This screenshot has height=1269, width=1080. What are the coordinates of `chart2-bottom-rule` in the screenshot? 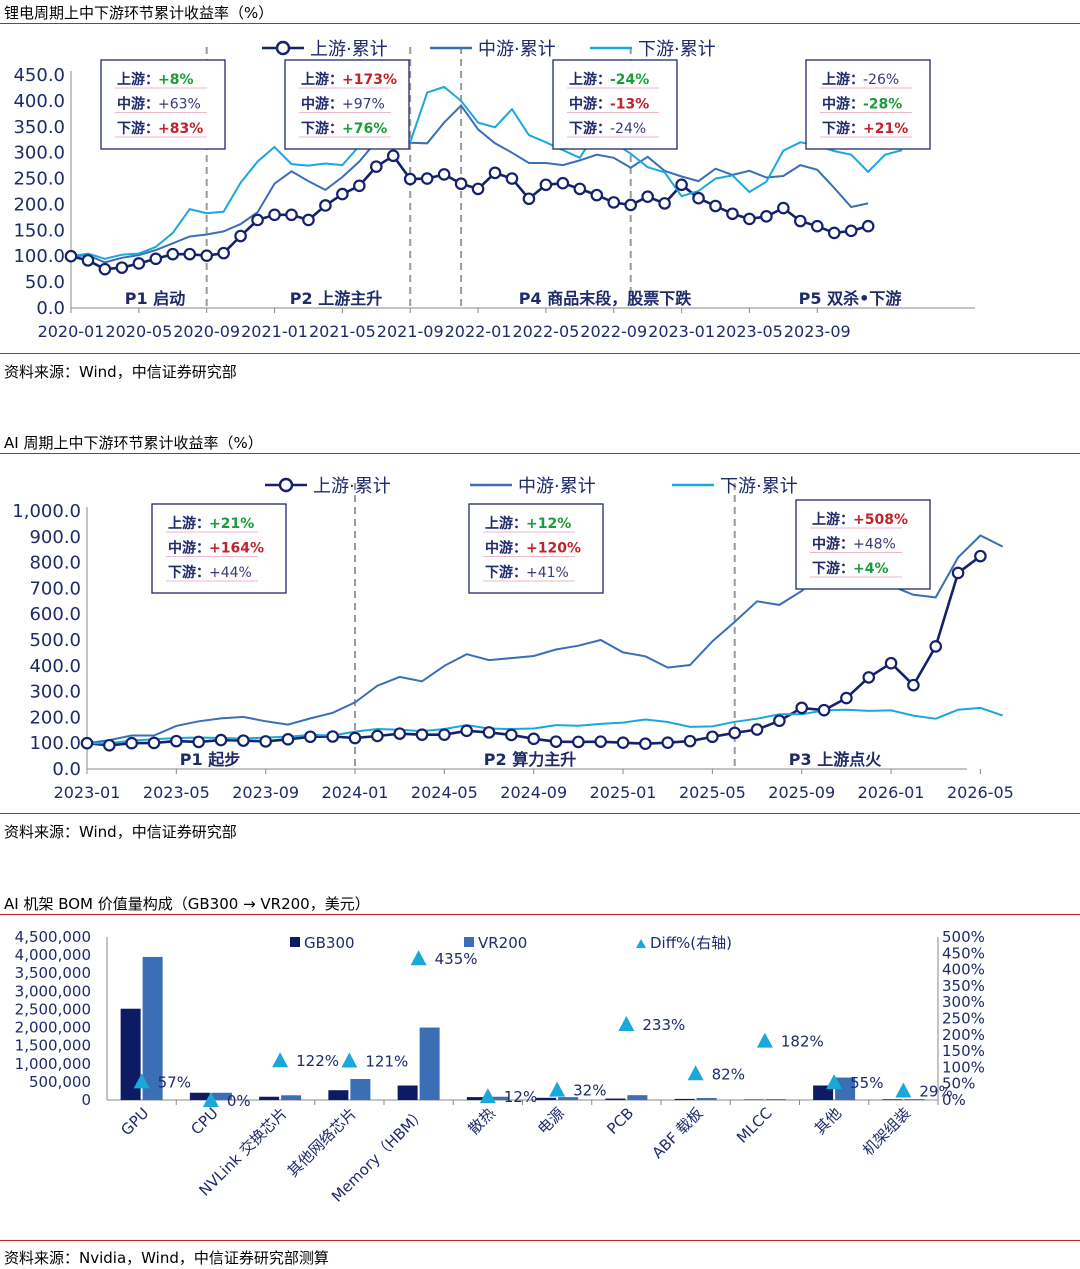 It's located at (540, 813).